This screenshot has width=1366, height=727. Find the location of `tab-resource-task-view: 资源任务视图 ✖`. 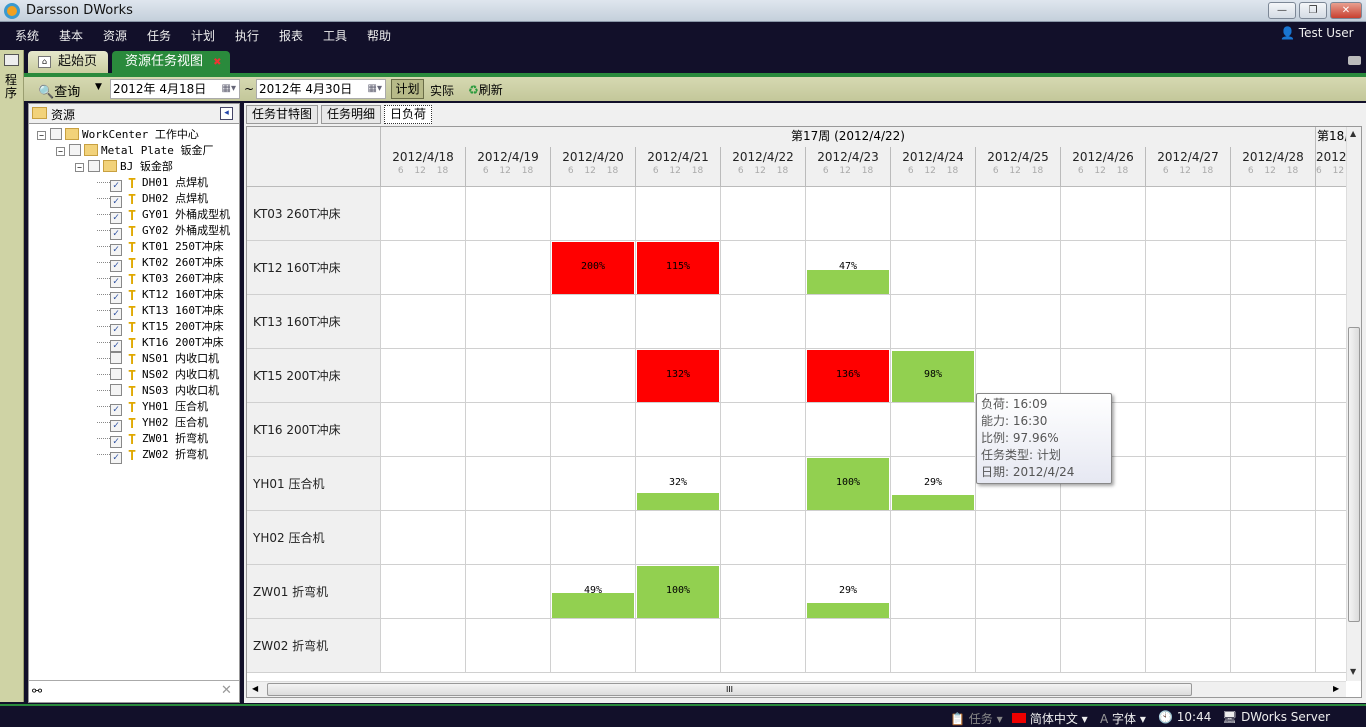

tab-resource-task-view: 资源任务视图 ✖ is located at coordinates (171, 62).